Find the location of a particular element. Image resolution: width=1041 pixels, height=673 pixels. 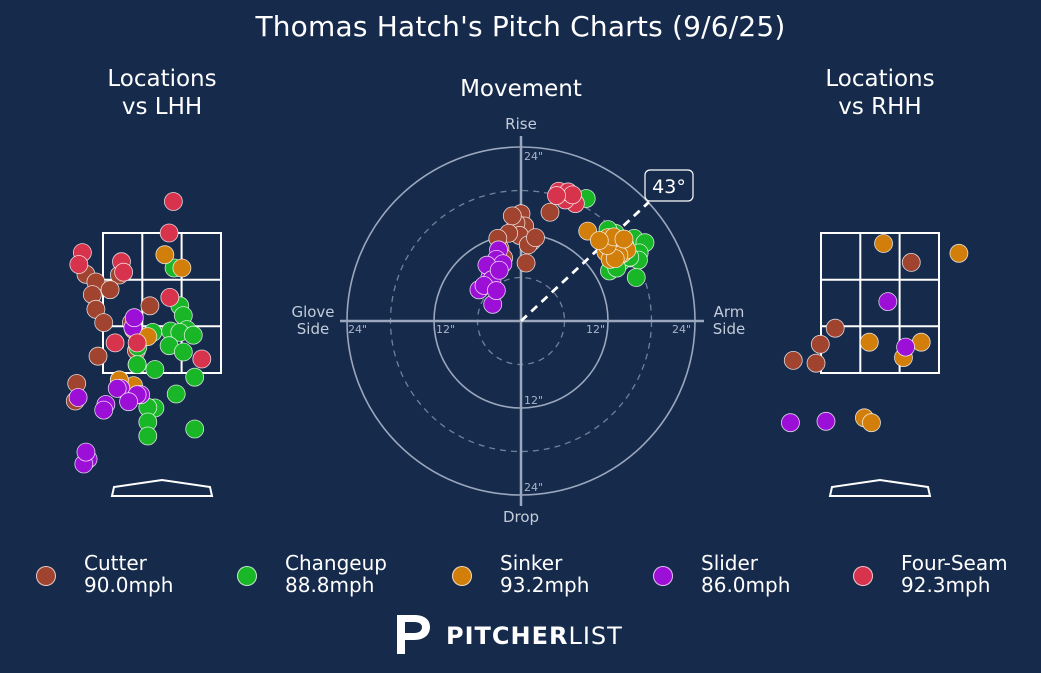

ring-label-right-12: 12" is located at coordinates (595, 329).